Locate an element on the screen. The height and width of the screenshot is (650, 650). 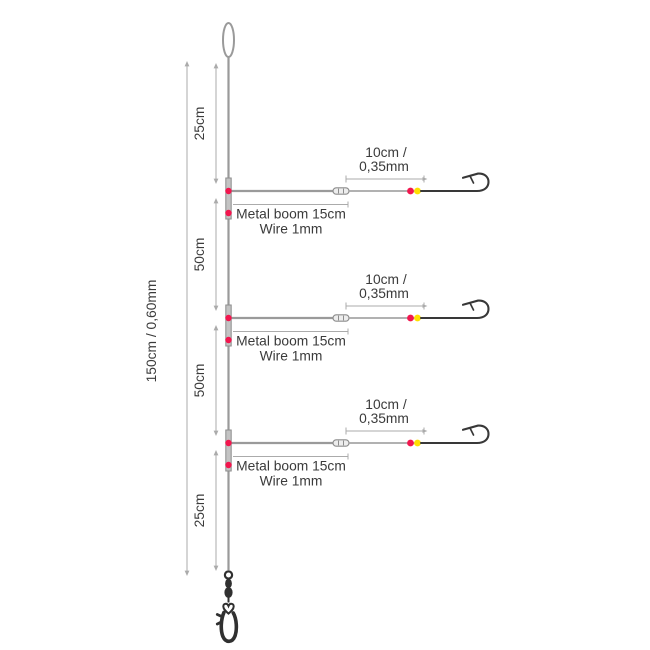
snap-tab-upper is located at coordinates (219, 615).